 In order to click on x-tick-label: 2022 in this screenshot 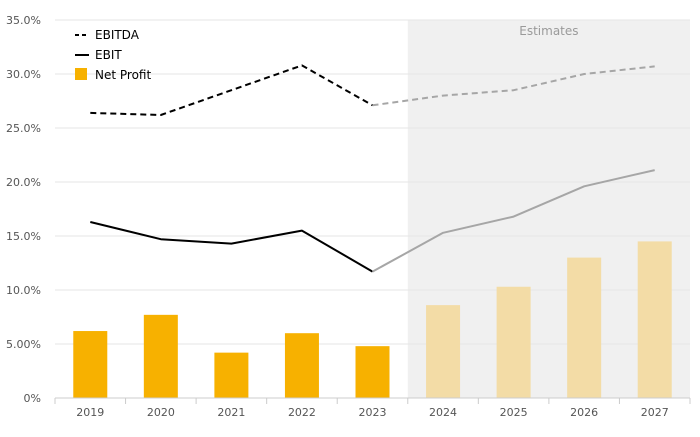, I will do `click(302, 412)`.